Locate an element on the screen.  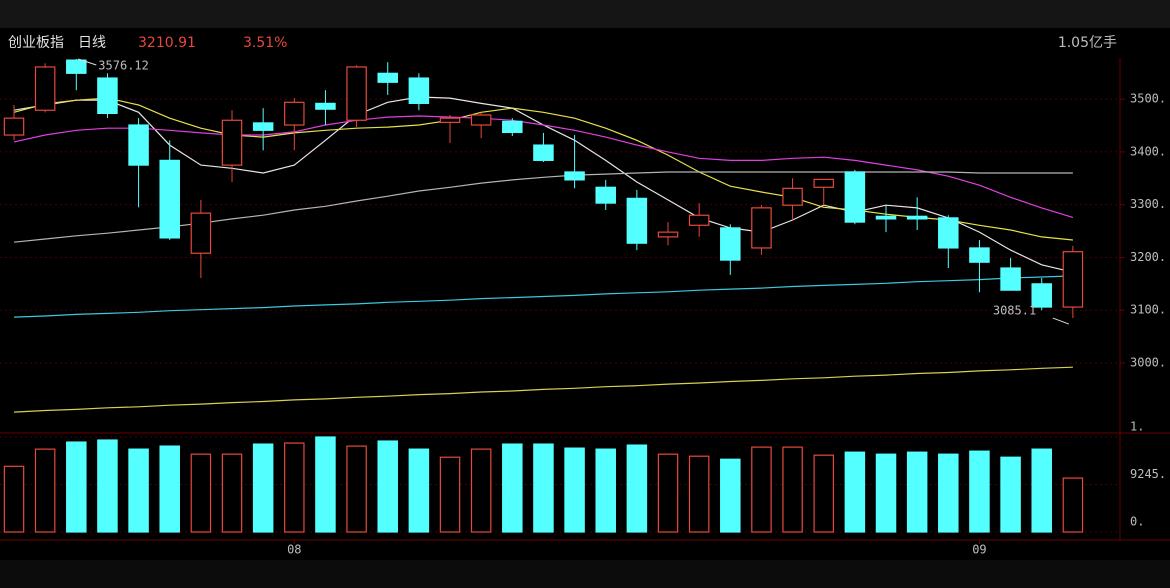
volume-tick-label: 1. is located at coordinates (1137, 427).